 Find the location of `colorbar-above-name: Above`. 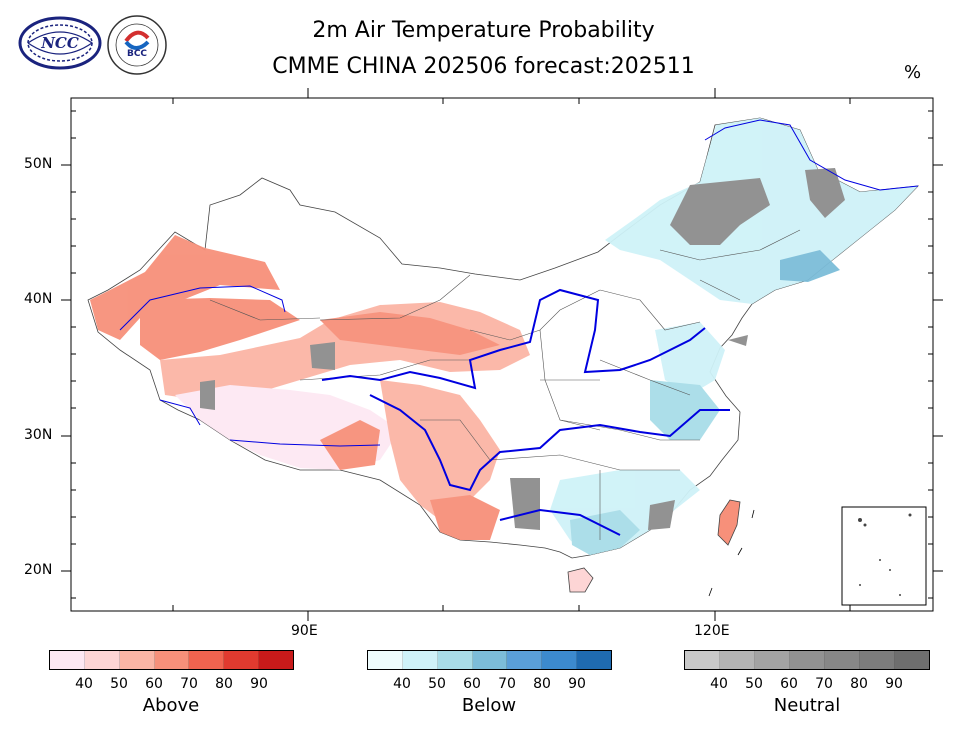

colorbar-above-name: Above is located at coordinates (171, 705).